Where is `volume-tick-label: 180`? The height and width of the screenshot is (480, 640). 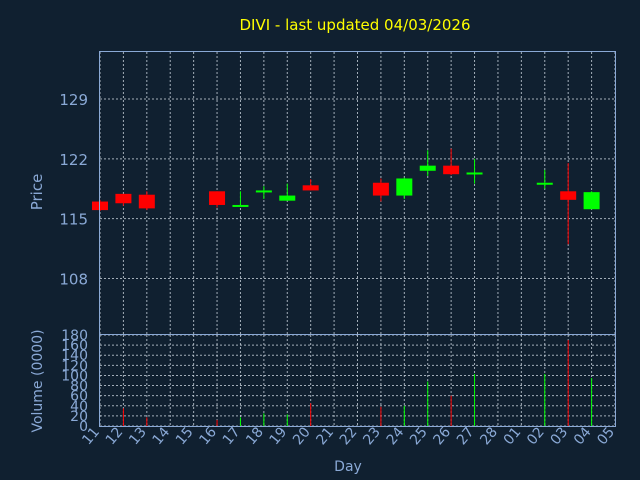 volume-tick-label: 180 is located at coordinates (74, 336).